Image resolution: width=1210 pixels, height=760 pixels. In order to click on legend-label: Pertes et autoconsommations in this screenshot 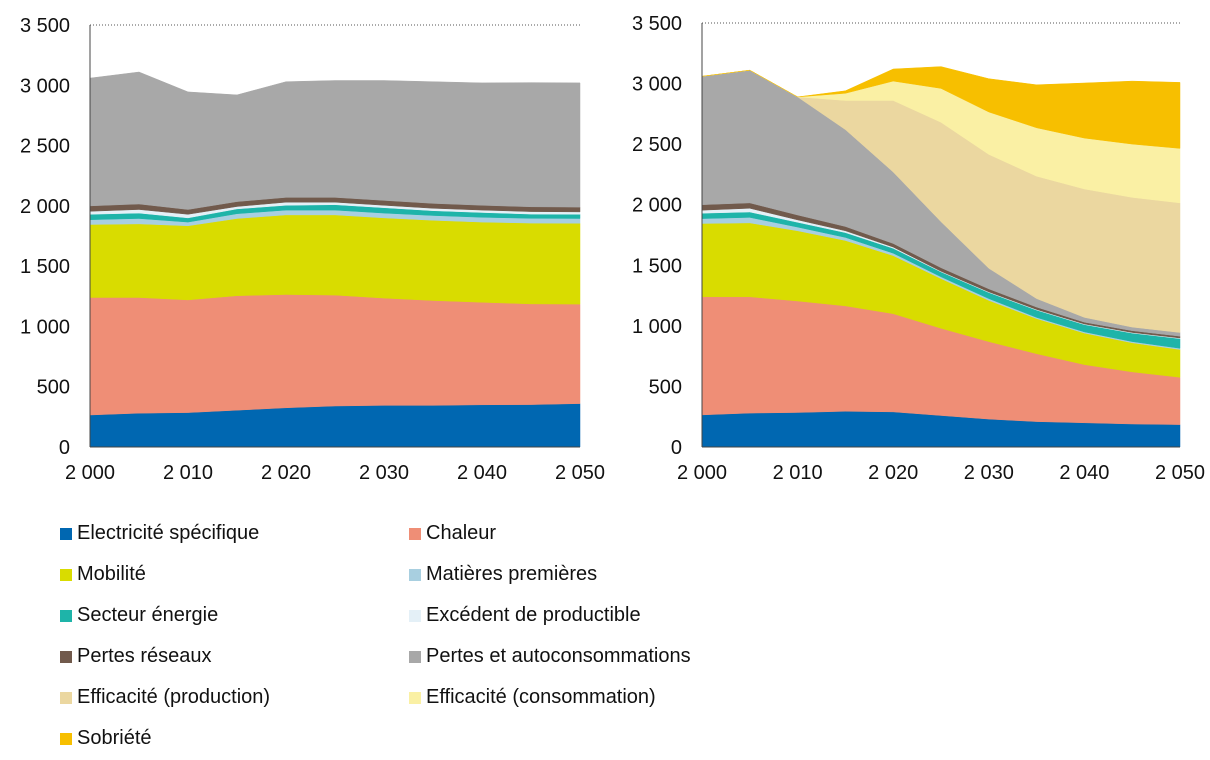, I will do `click(558, 656)`.